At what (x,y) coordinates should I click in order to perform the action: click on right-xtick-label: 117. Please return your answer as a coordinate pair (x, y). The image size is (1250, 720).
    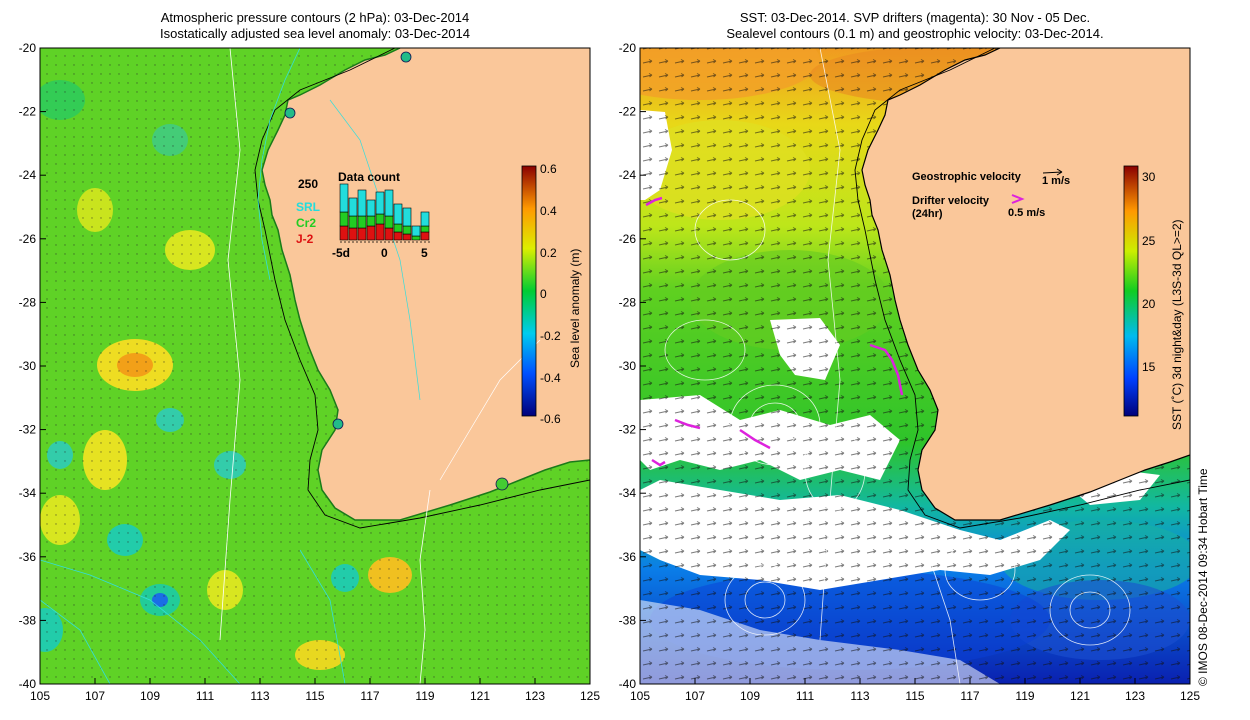
    Looking at the image, I should click on (969, 696).